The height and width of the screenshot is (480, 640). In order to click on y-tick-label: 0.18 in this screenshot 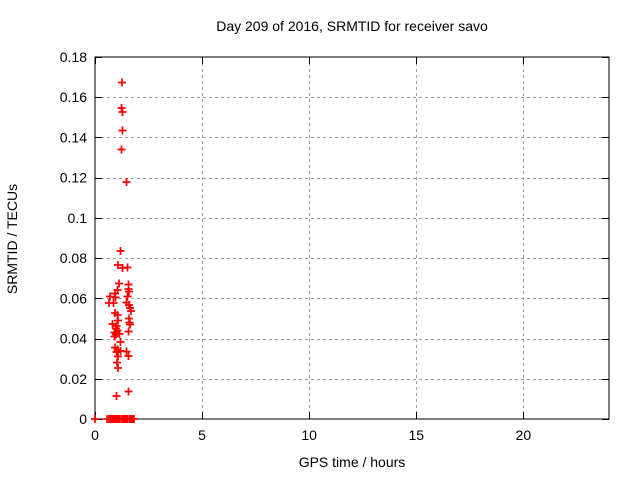, I will do `click(73, 57)`.